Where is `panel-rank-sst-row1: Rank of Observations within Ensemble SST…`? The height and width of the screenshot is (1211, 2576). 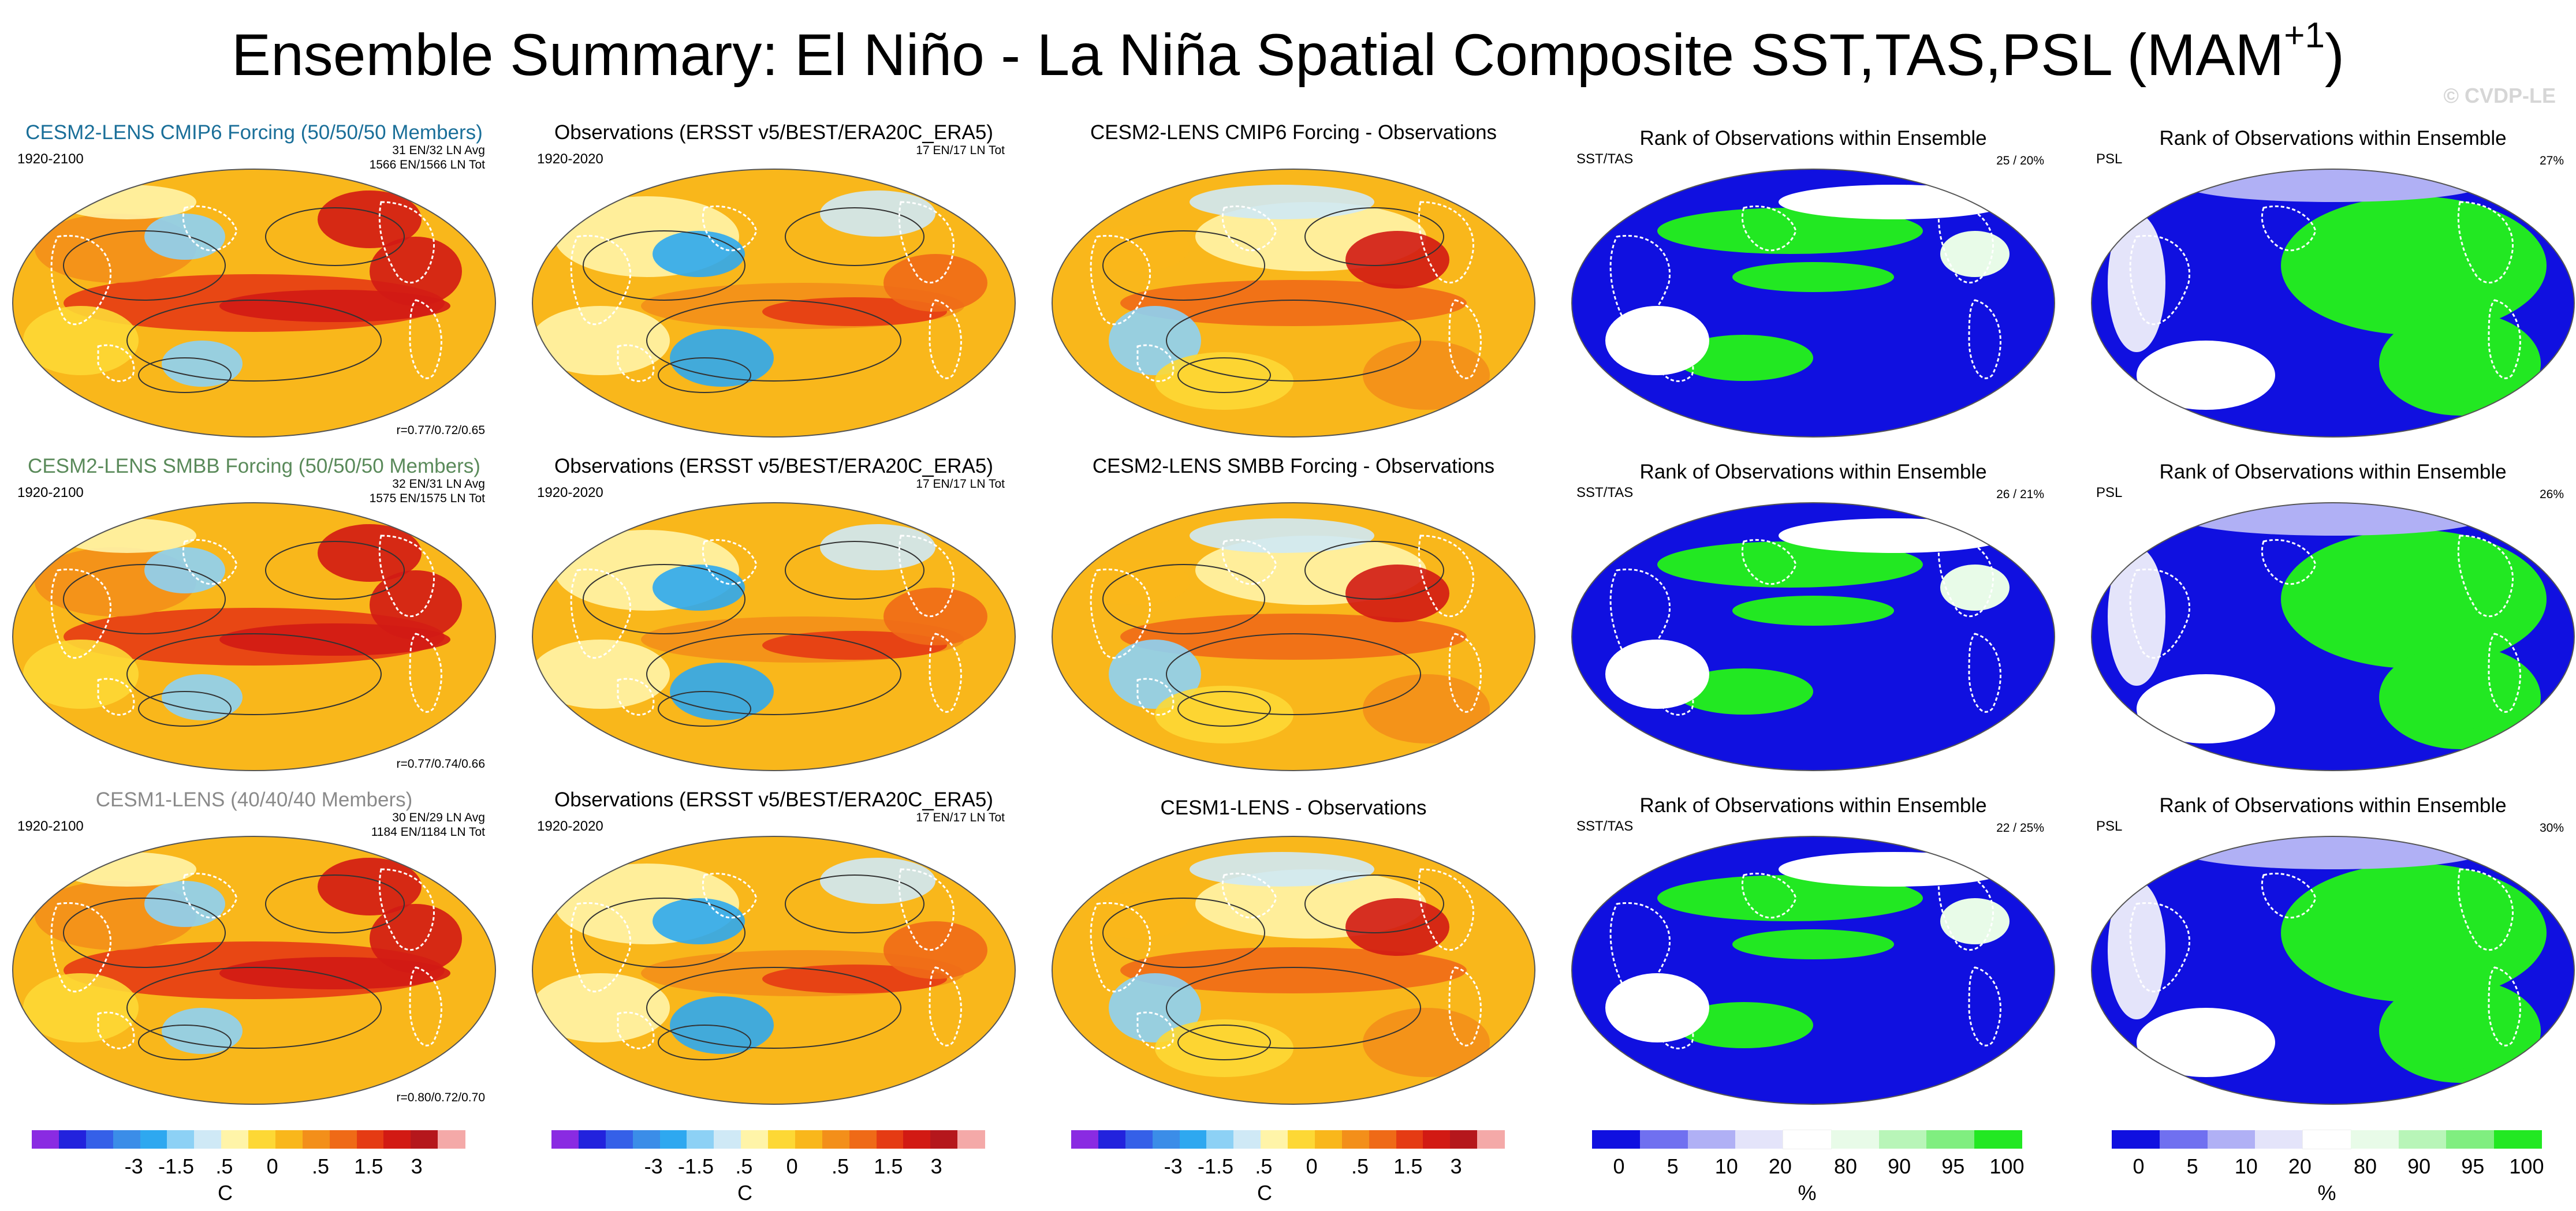
panel-rank-sst-row1: Rank of Observations within Ensemble SST… is located at coordinates (1813, 282).